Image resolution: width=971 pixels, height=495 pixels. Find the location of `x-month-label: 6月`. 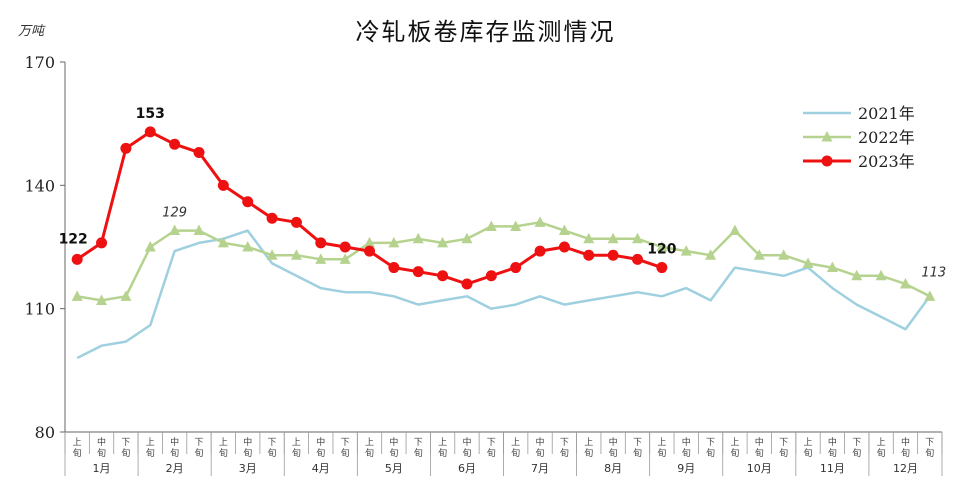

x-month-label: 6月 is located at coordinates (467, 468).